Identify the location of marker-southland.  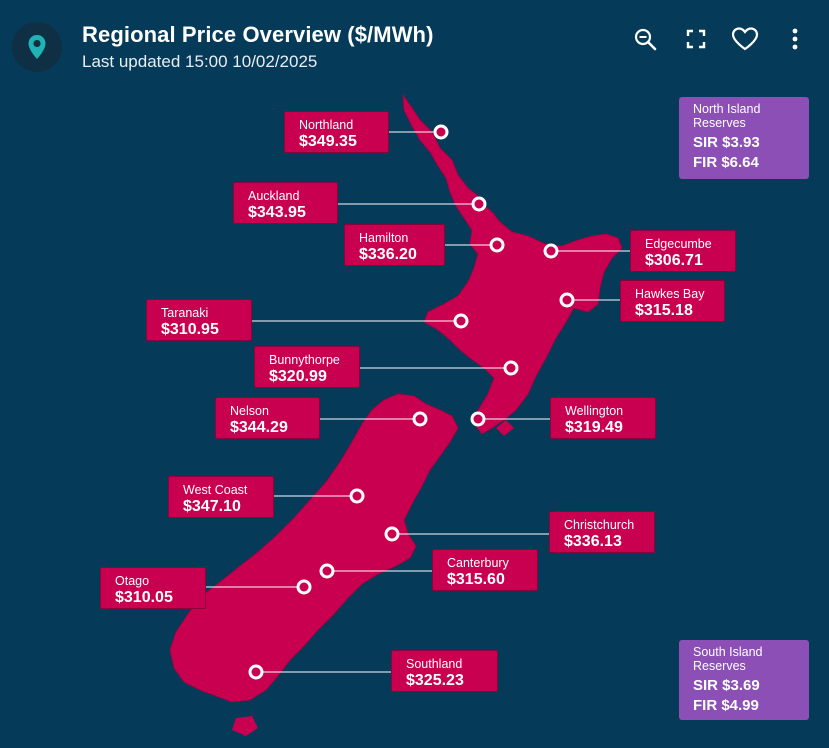
(256, 672).